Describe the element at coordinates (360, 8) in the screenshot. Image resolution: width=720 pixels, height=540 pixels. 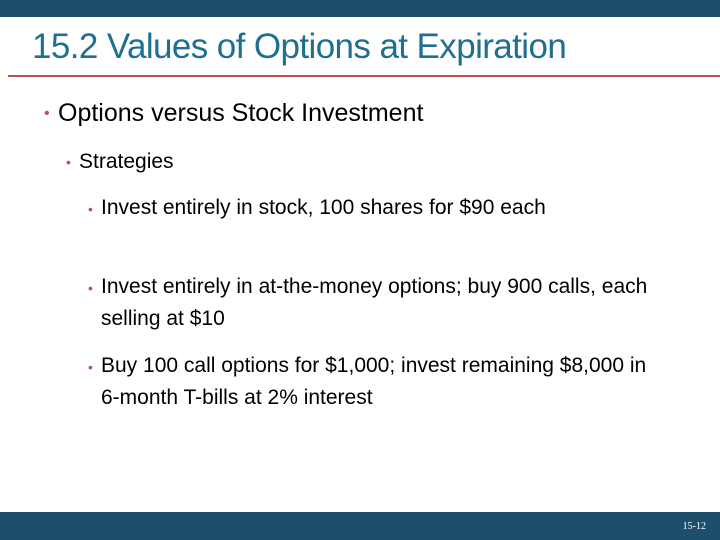
I see `top-header-bar` at that location.